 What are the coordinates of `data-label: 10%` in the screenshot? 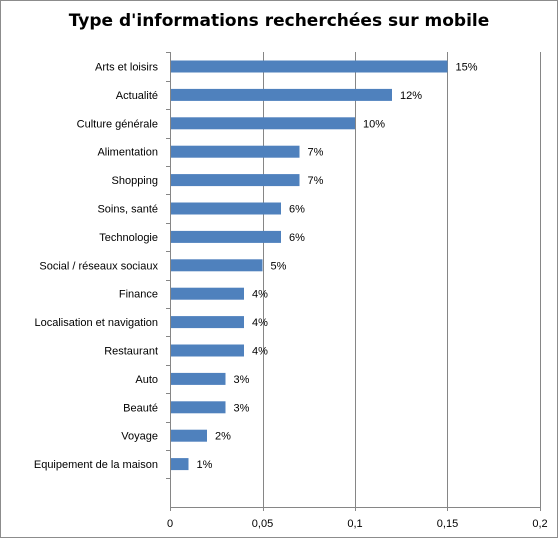 It's located at (374, 124).